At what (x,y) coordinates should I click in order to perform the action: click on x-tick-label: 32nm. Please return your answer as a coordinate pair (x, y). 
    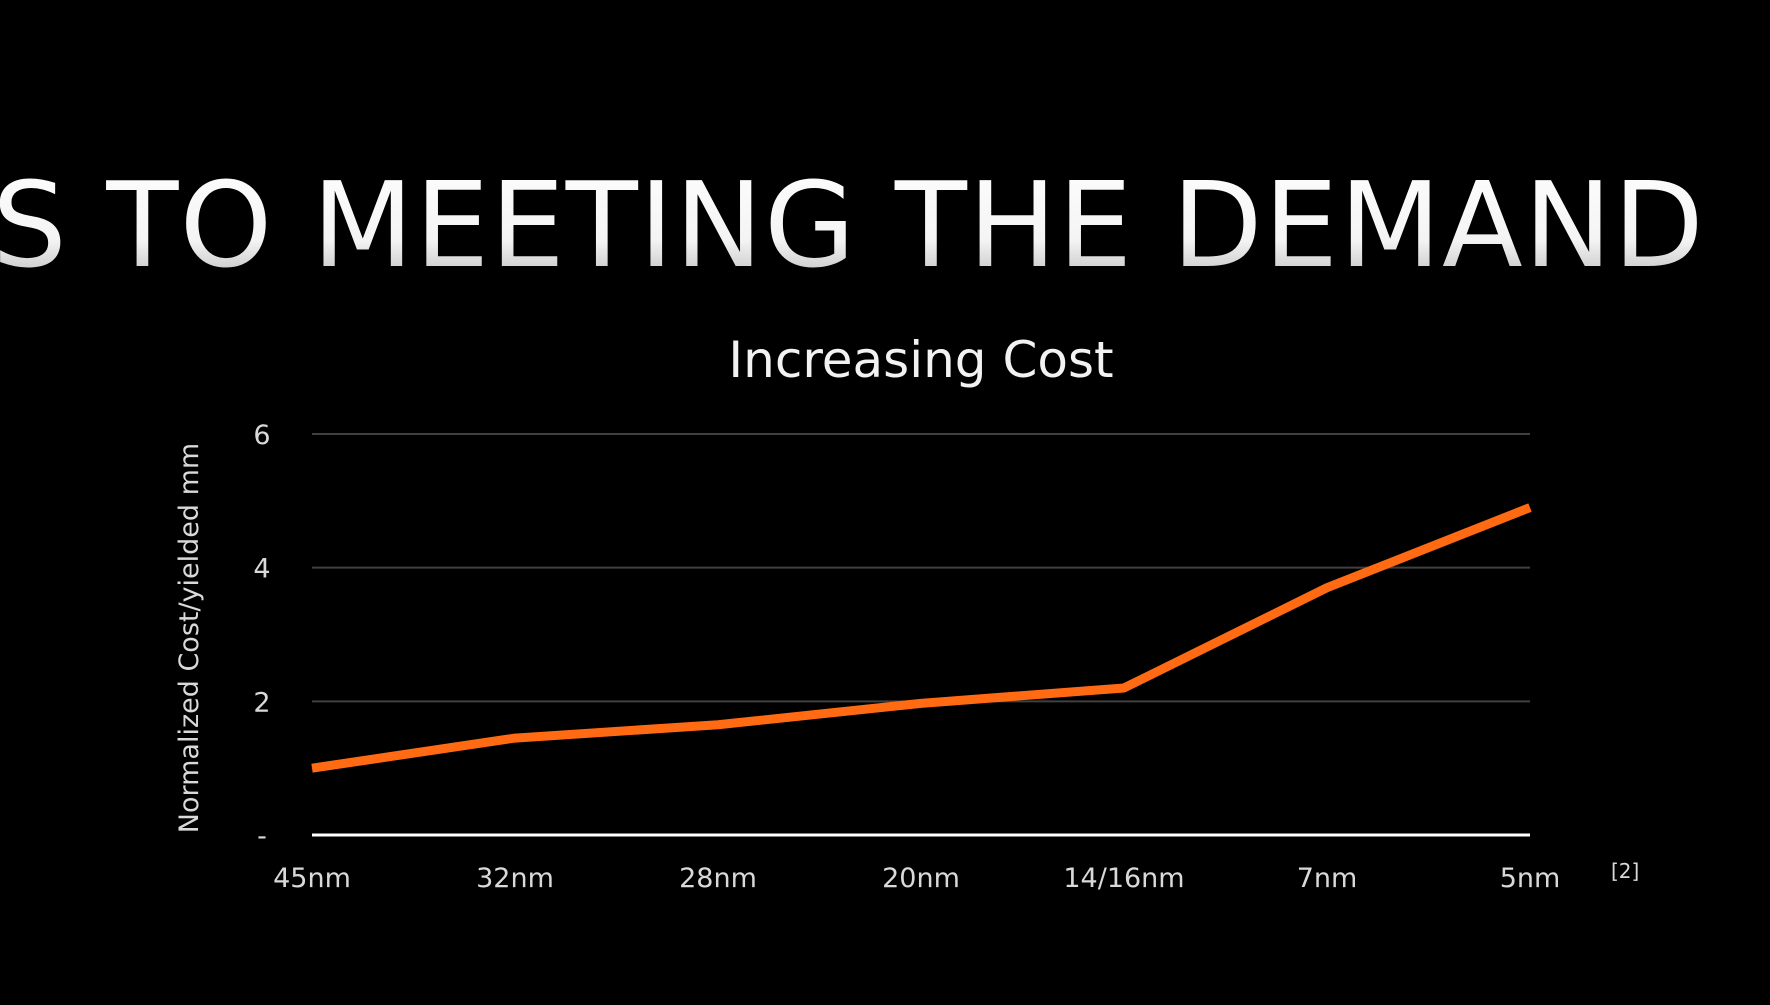
    Looking at the image, I should click on (515, 878).